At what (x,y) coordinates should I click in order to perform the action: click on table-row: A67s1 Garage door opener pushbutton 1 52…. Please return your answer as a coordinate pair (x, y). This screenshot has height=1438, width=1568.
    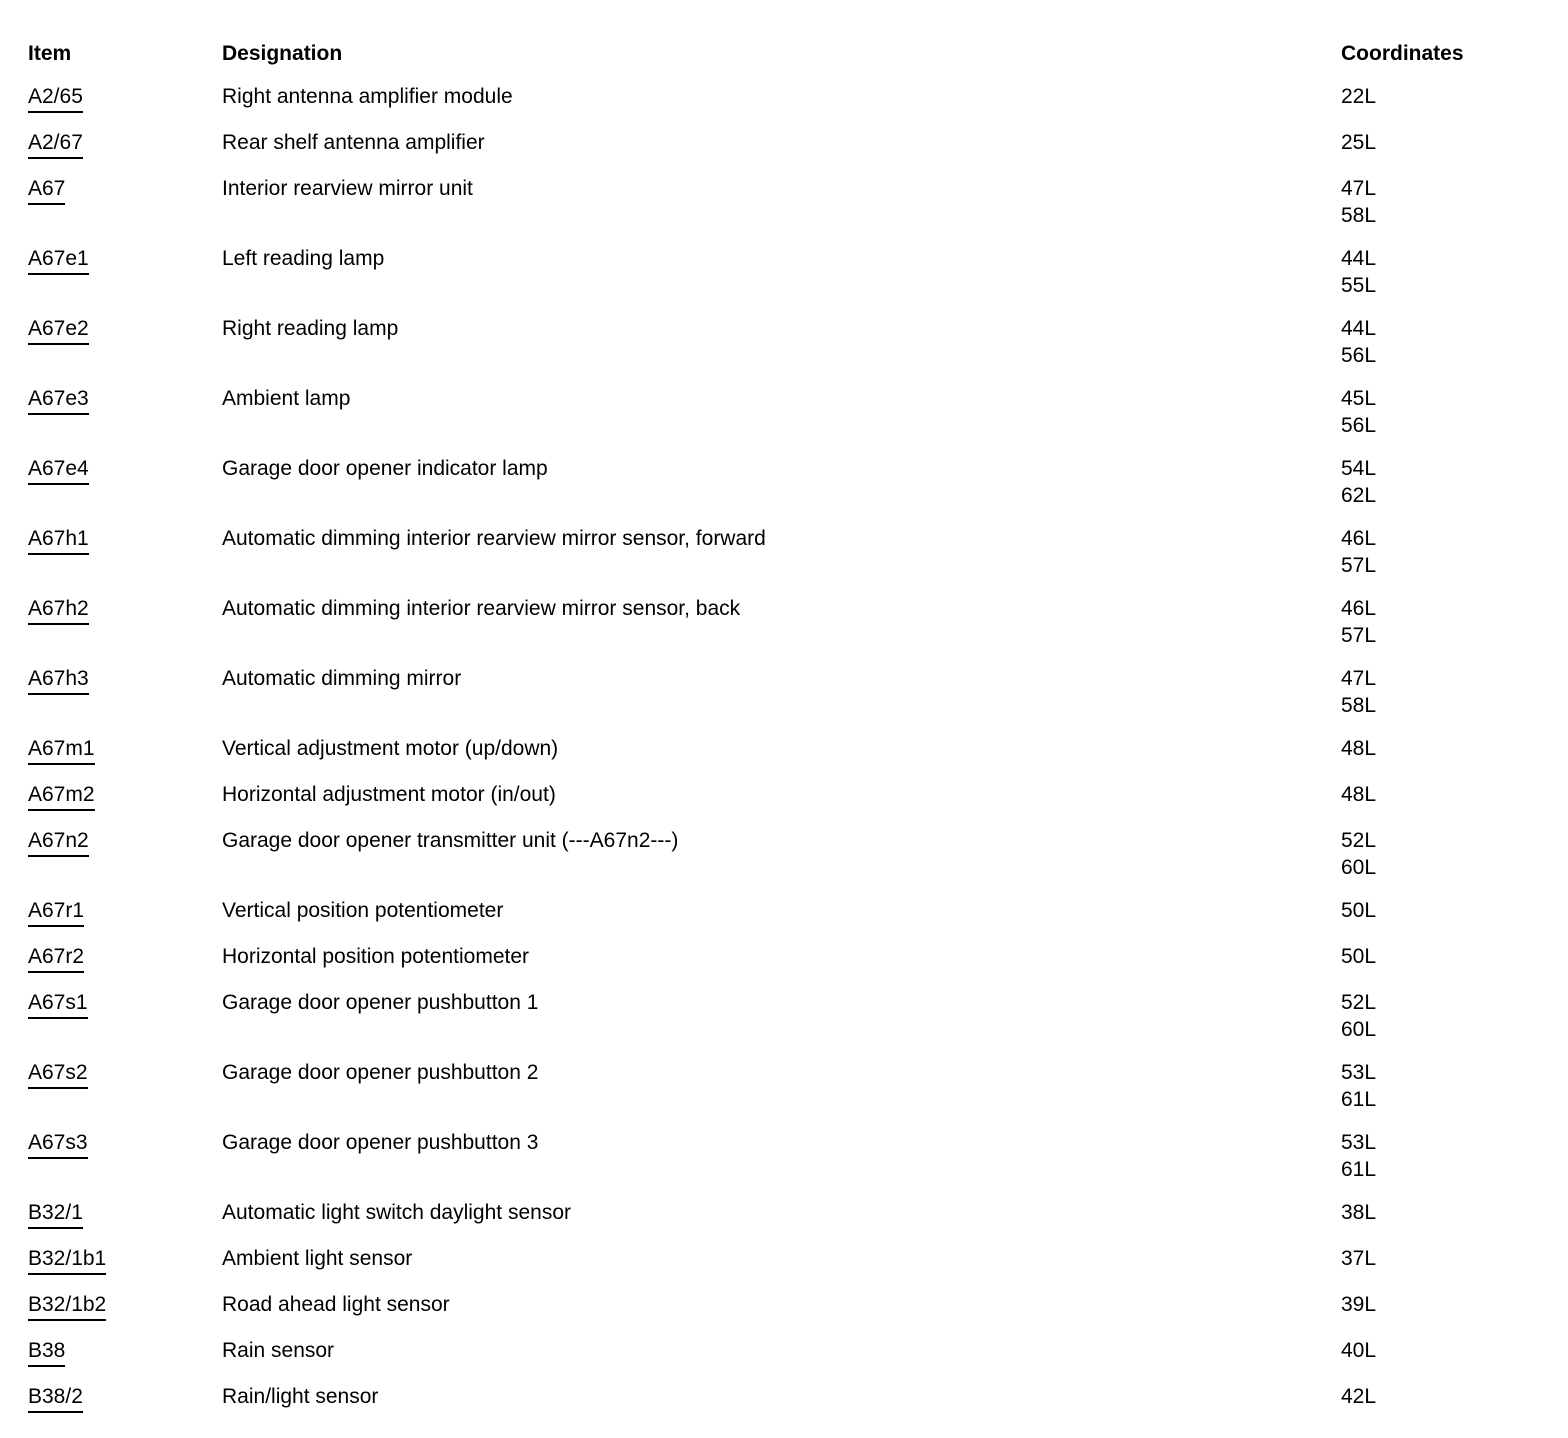
    Looking at the image, I should click on (798, 1016).